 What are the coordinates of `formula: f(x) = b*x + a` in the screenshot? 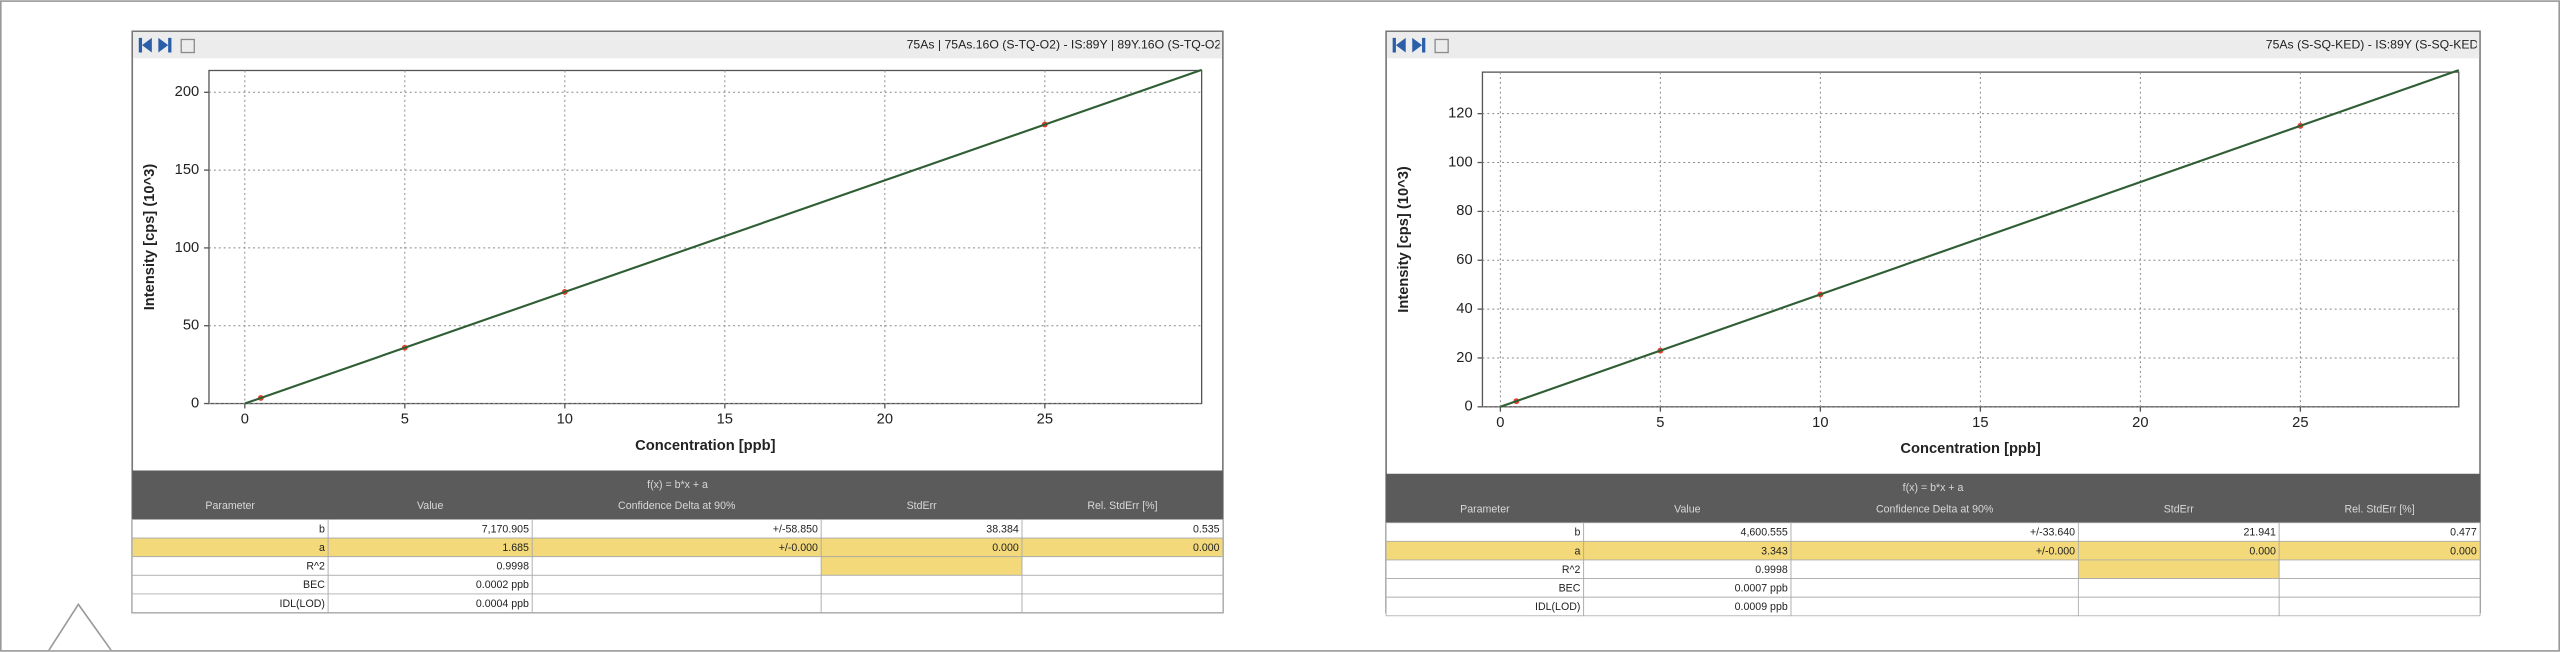 It's located at (677, 485).